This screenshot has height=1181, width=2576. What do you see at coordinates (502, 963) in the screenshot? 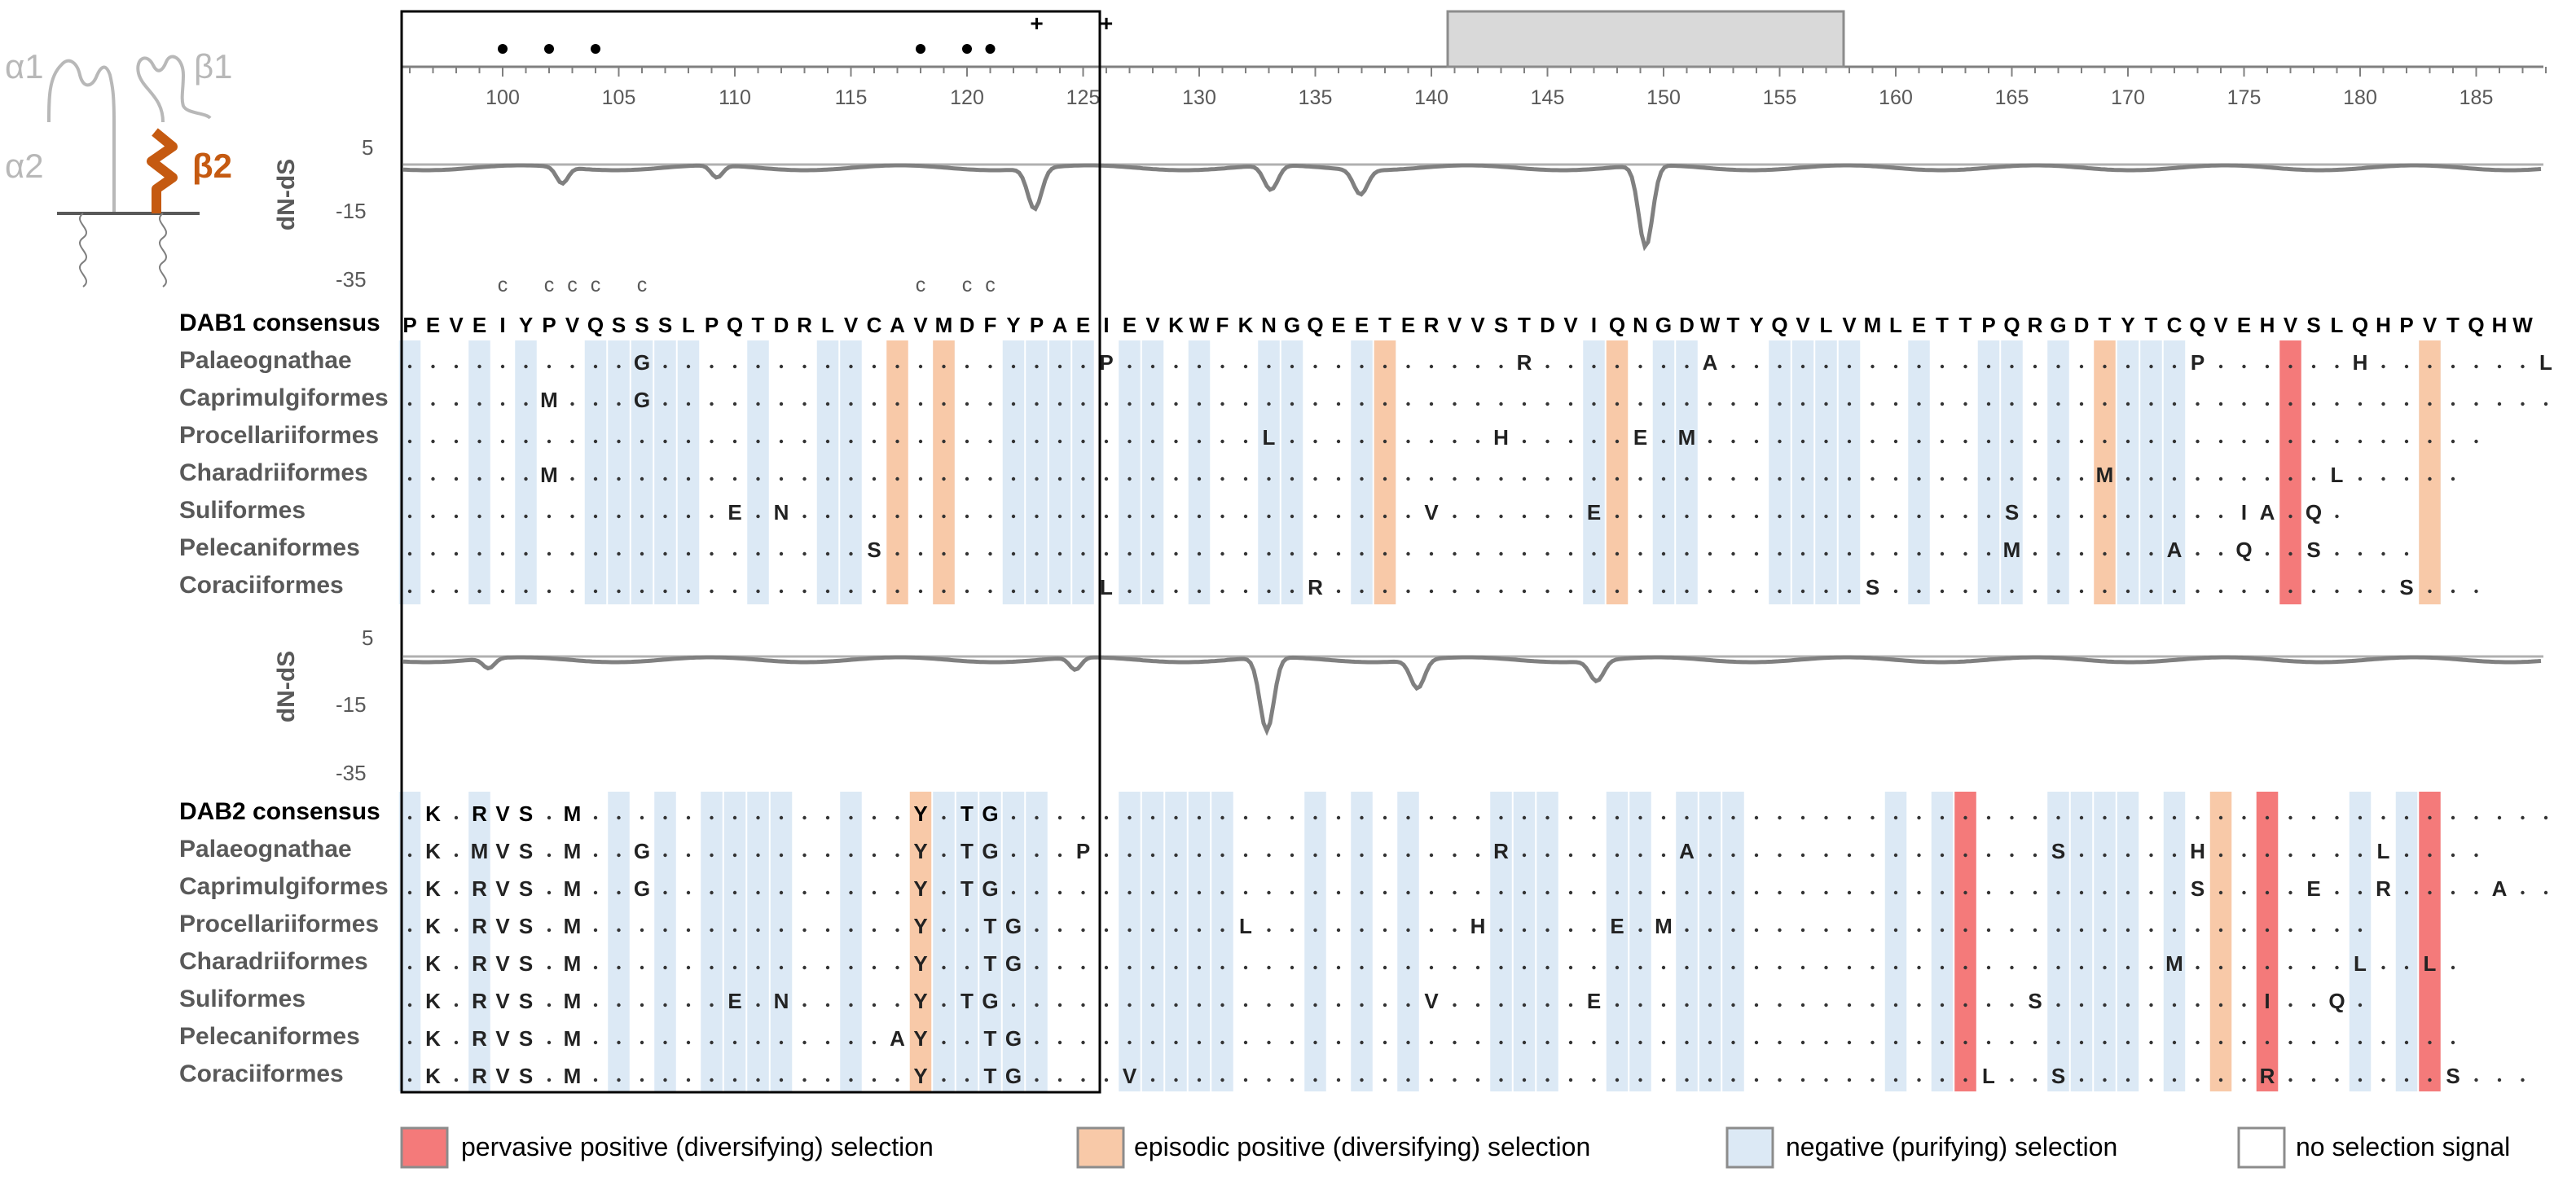
I see `dab2-row-residue: V` at bounding box center [502, 963].